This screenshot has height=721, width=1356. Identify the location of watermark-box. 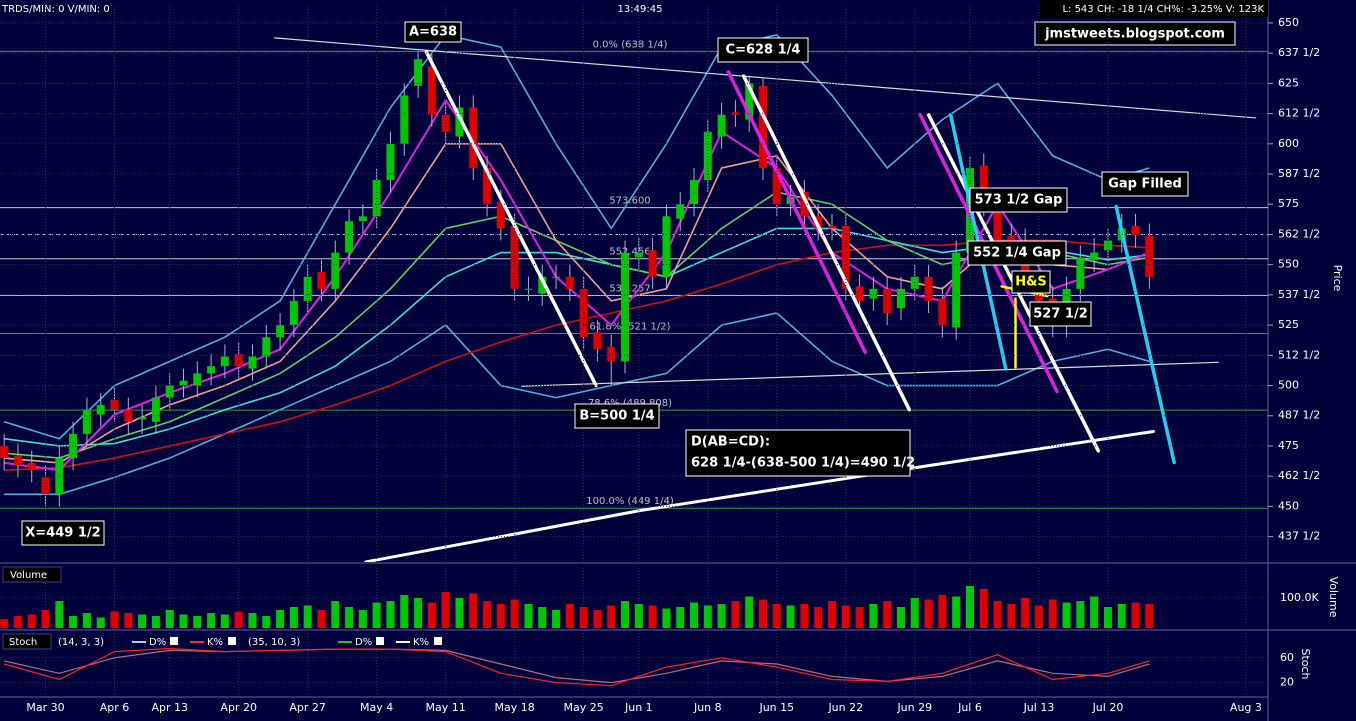
(1135, 33).